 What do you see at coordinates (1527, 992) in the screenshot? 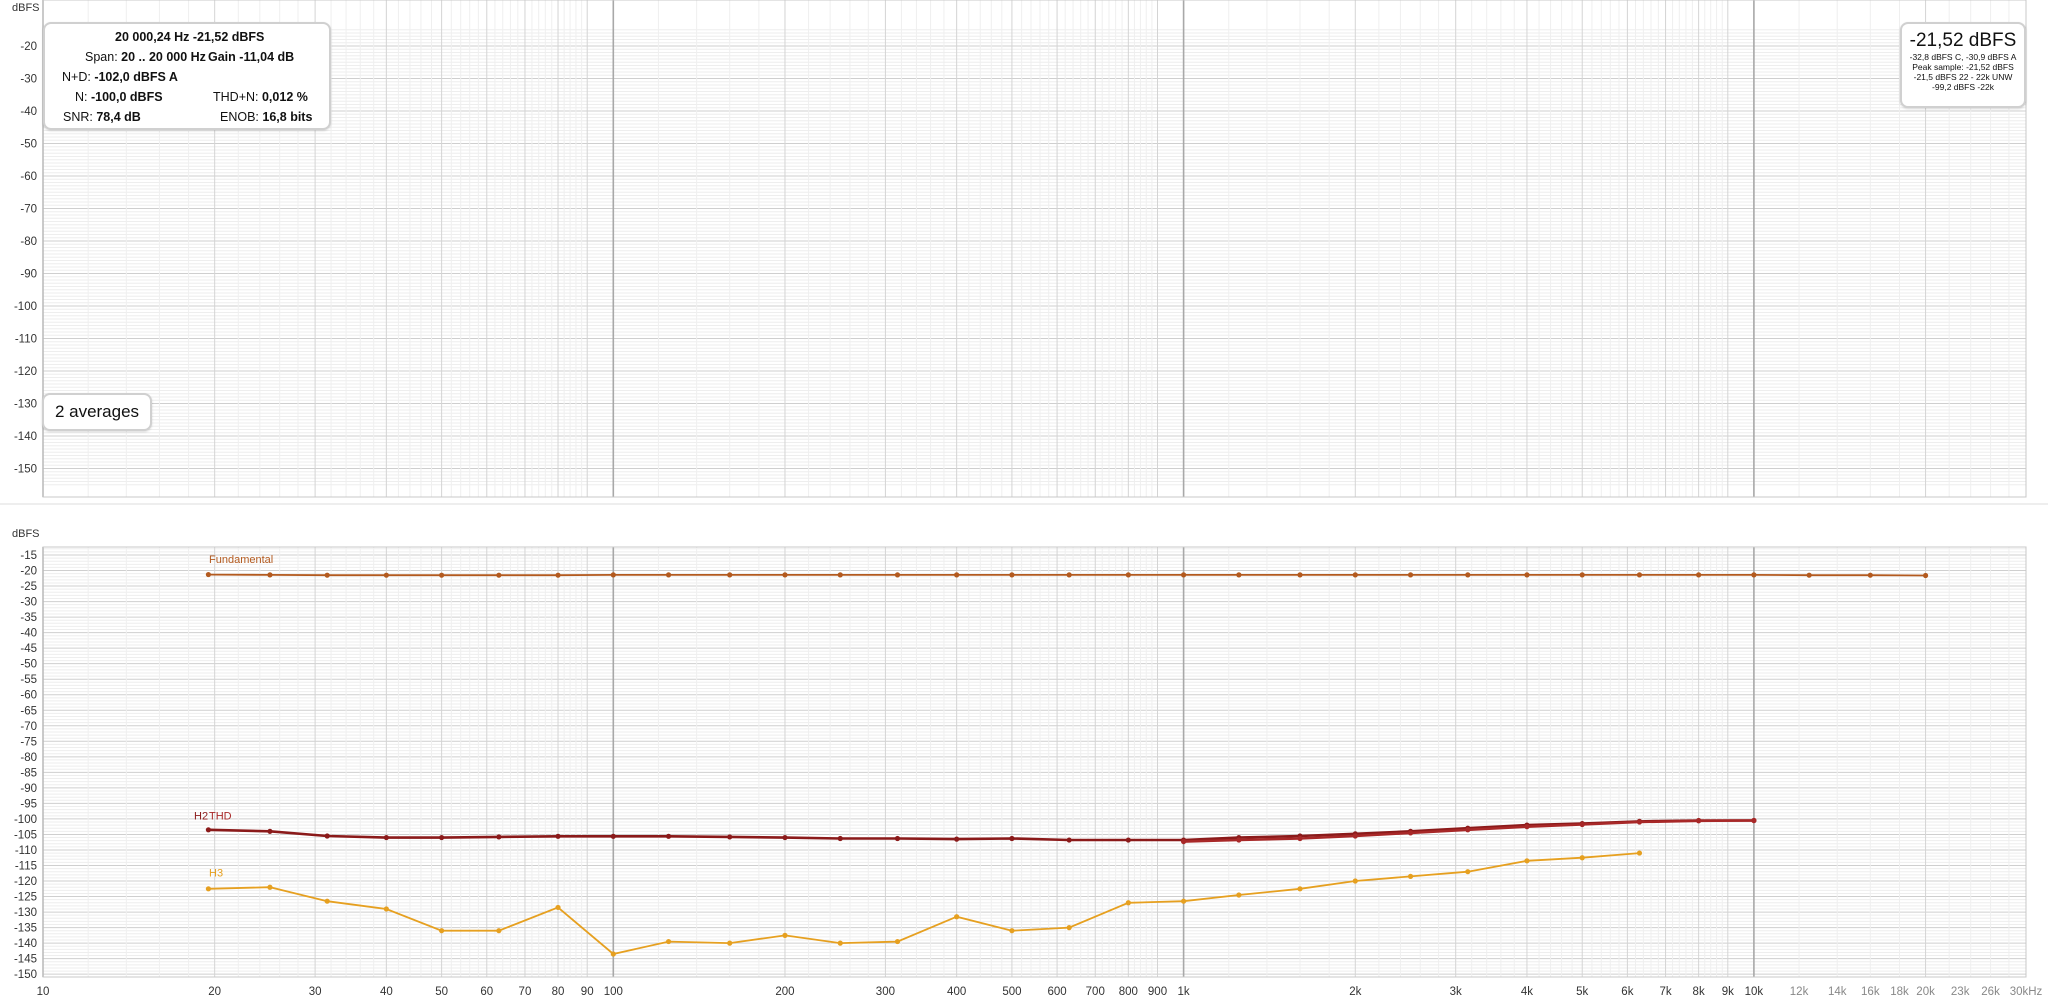
I see `bottom-x-tick-label: 4k` at bounding box center [1527, 992].